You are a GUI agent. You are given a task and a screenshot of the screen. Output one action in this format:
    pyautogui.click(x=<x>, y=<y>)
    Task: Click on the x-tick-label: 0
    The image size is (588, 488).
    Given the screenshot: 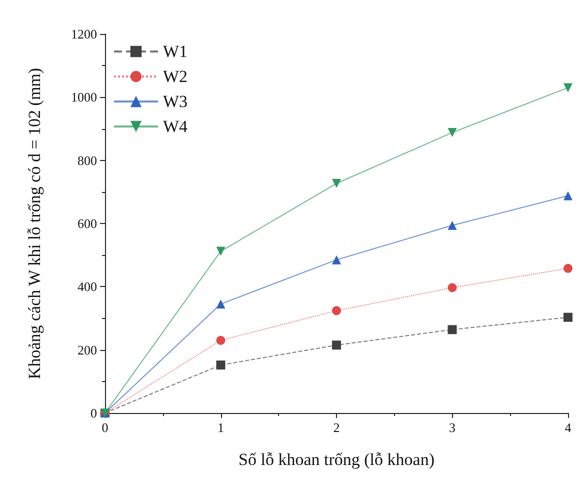 What is the action you would take?
    pyautogui.click(x=105, y=427)
    